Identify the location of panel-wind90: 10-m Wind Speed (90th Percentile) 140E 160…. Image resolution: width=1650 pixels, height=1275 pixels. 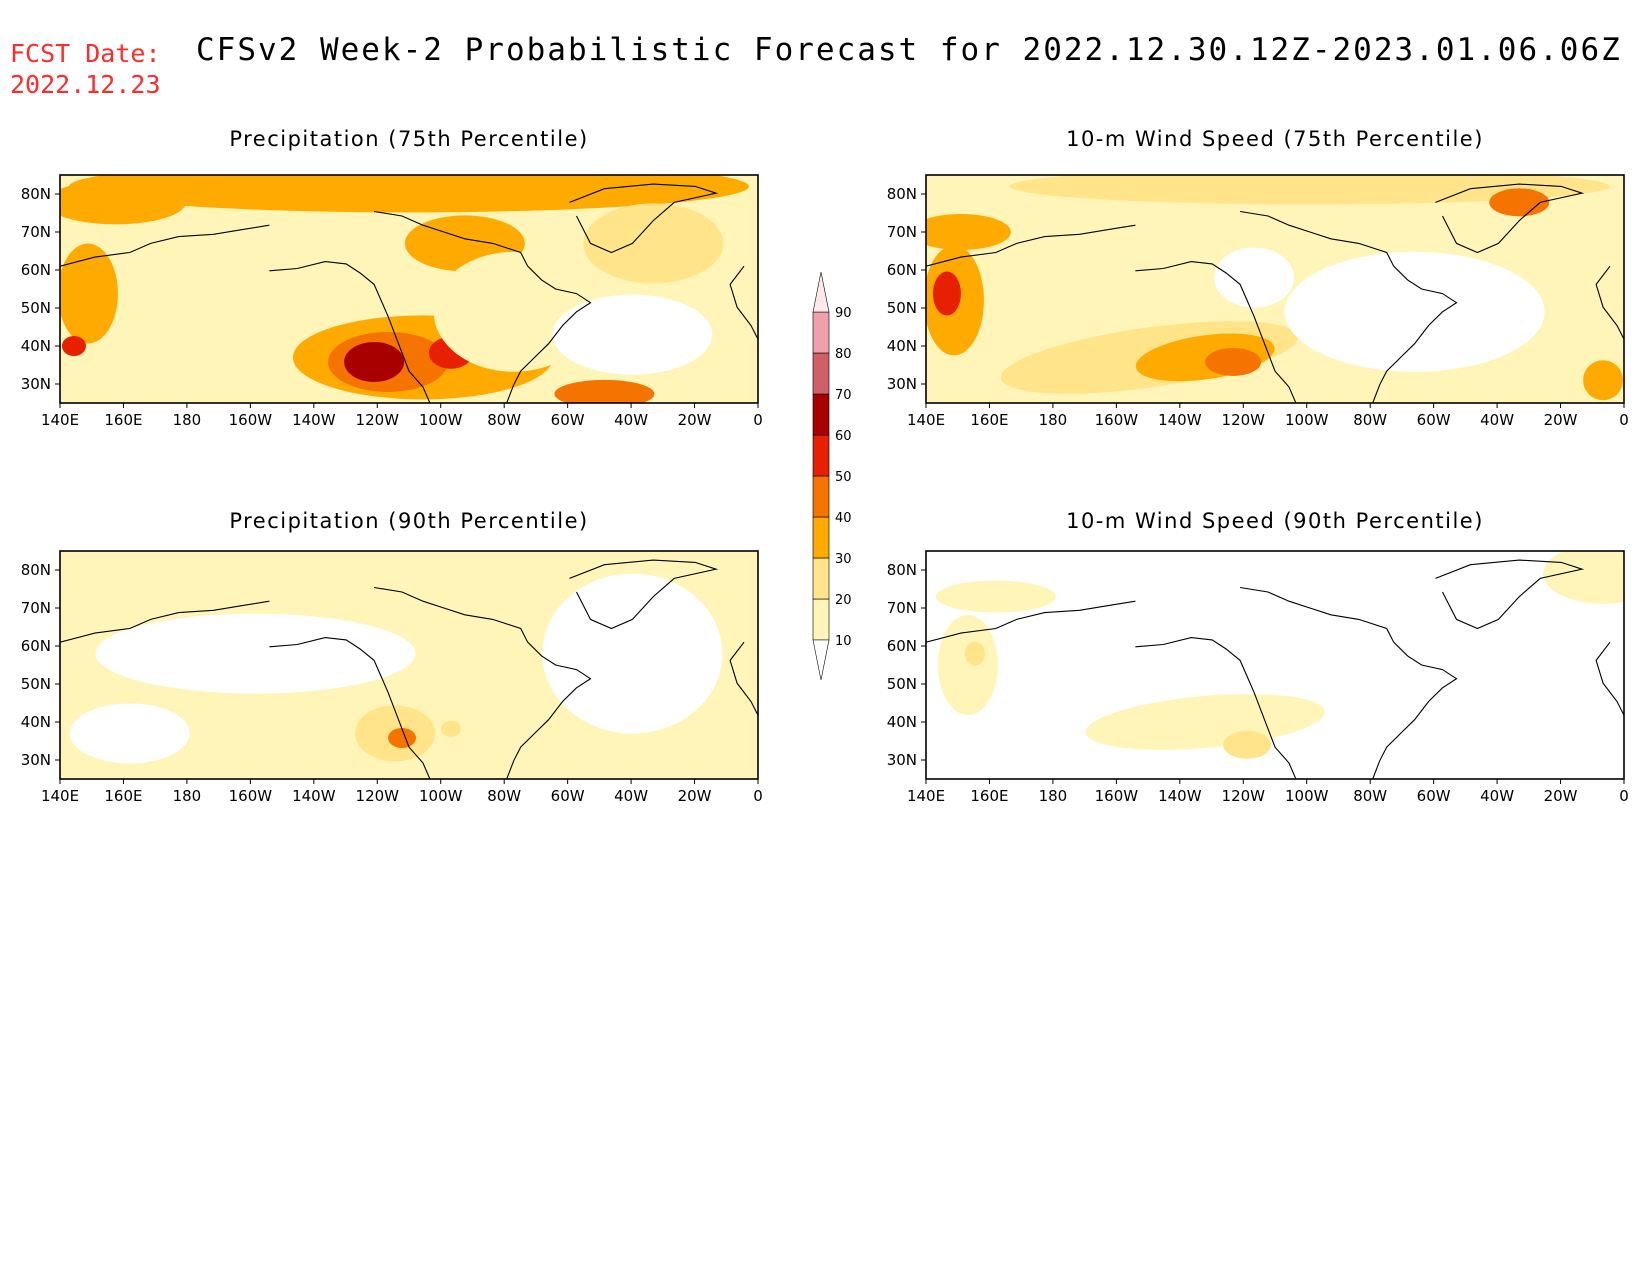
(1258, 657).